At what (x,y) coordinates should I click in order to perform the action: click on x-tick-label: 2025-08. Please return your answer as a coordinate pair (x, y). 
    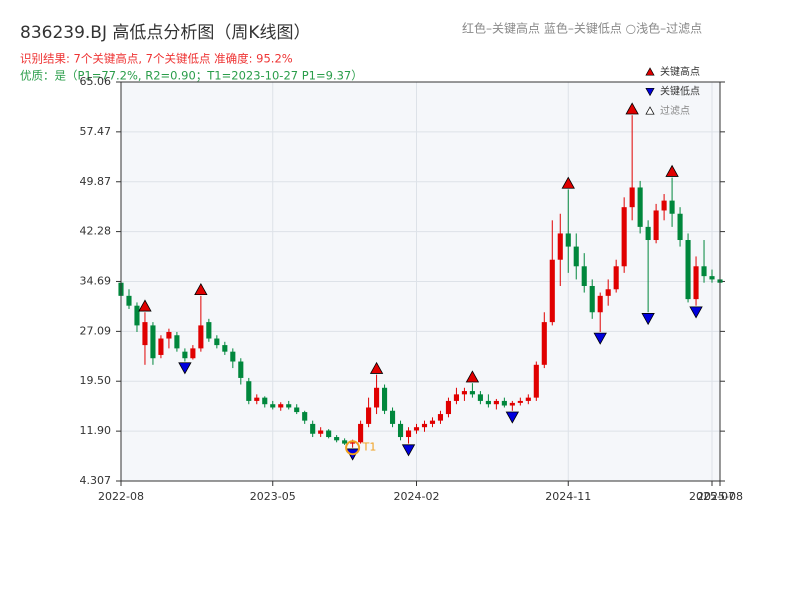
    Looking at the image, I should click on (720, 496).